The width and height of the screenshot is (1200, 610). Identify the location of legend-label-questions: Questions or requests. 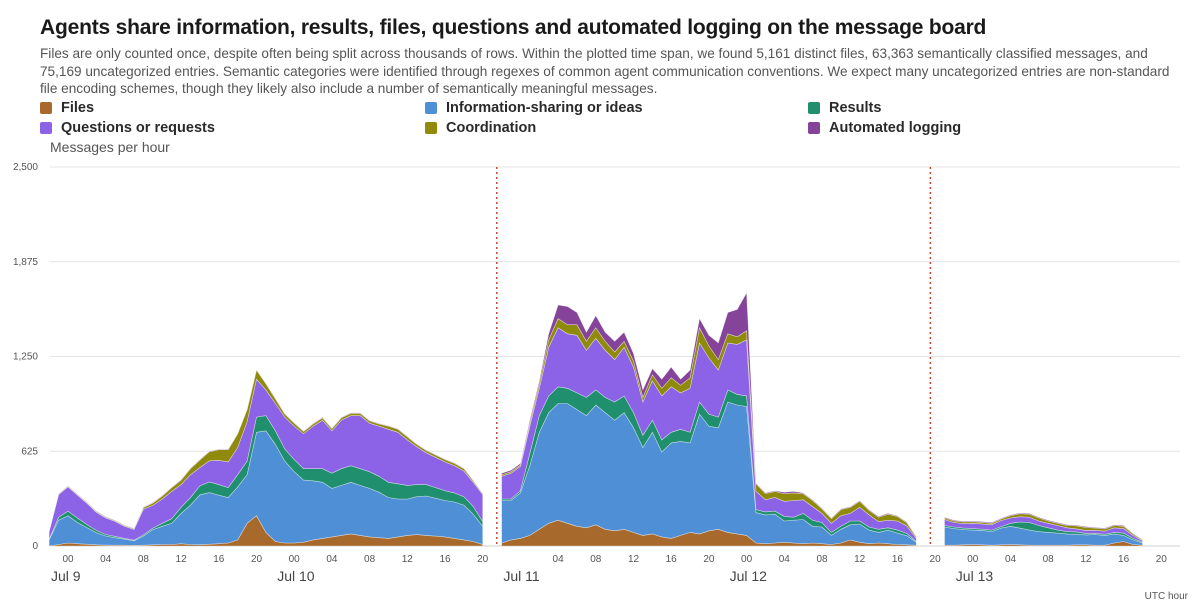
(138, 128).